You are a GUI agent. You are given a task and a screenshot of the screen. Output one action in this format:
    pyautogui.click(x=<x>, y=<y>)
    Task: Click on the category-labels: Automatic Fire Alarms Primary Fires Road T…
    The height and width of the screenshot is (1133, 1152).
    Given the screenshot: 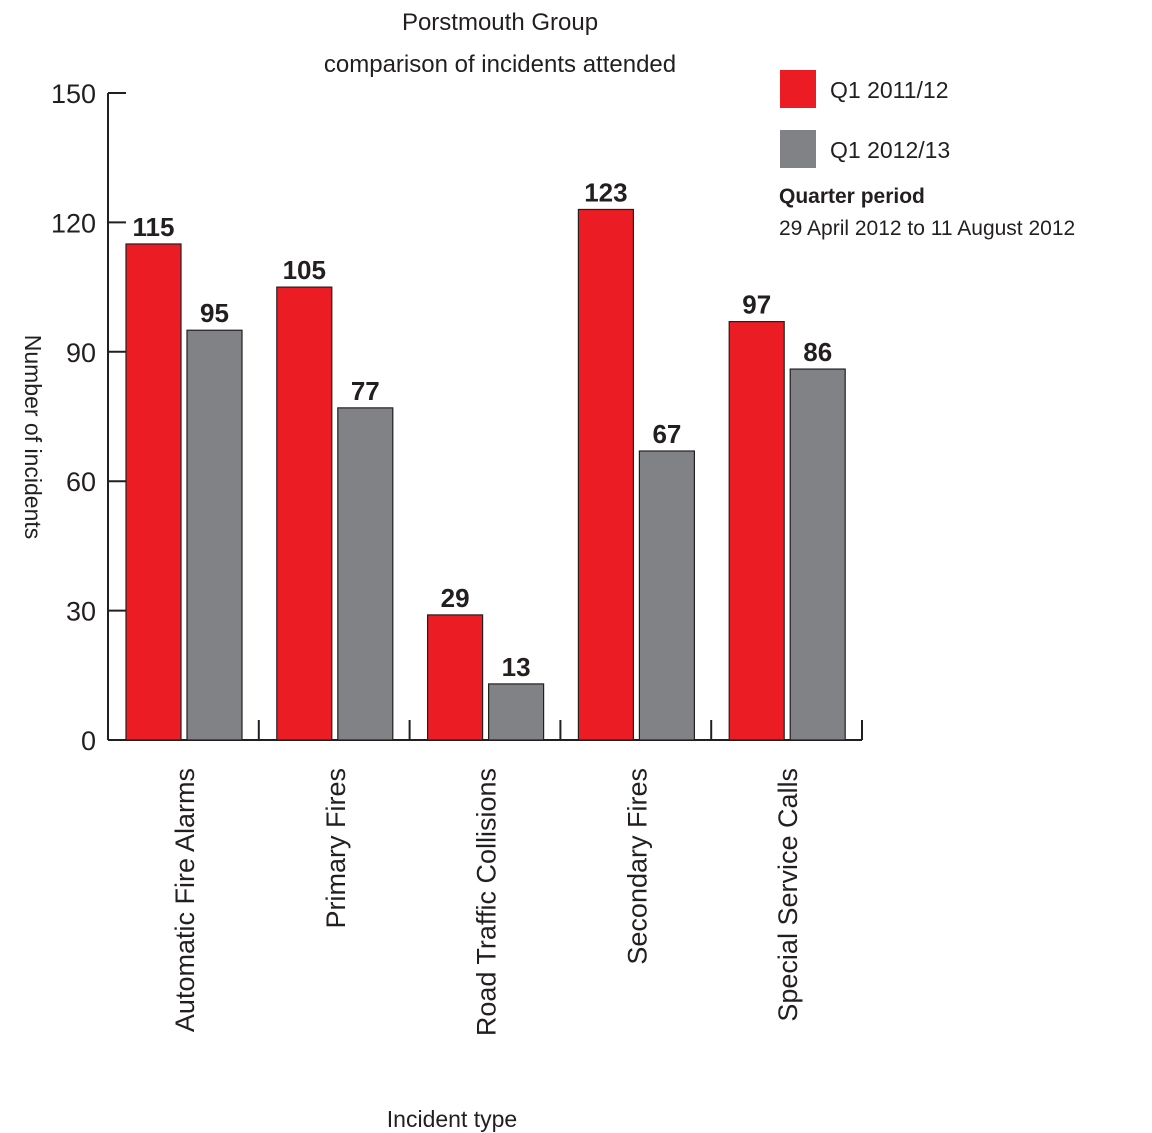 What is the action you would take?
    pyautogui.click(x=486, y=902)
    